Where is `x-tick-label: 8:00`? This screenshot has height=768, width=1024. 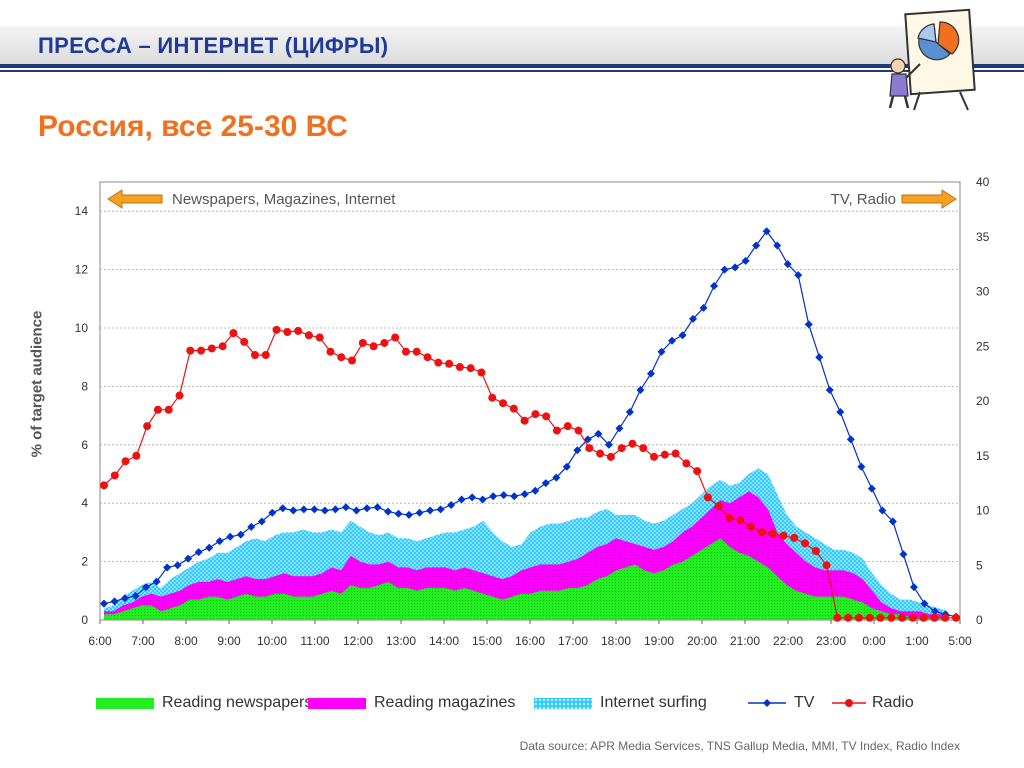 x-tick-label: 8:00 is located at coordinates (186, 641).